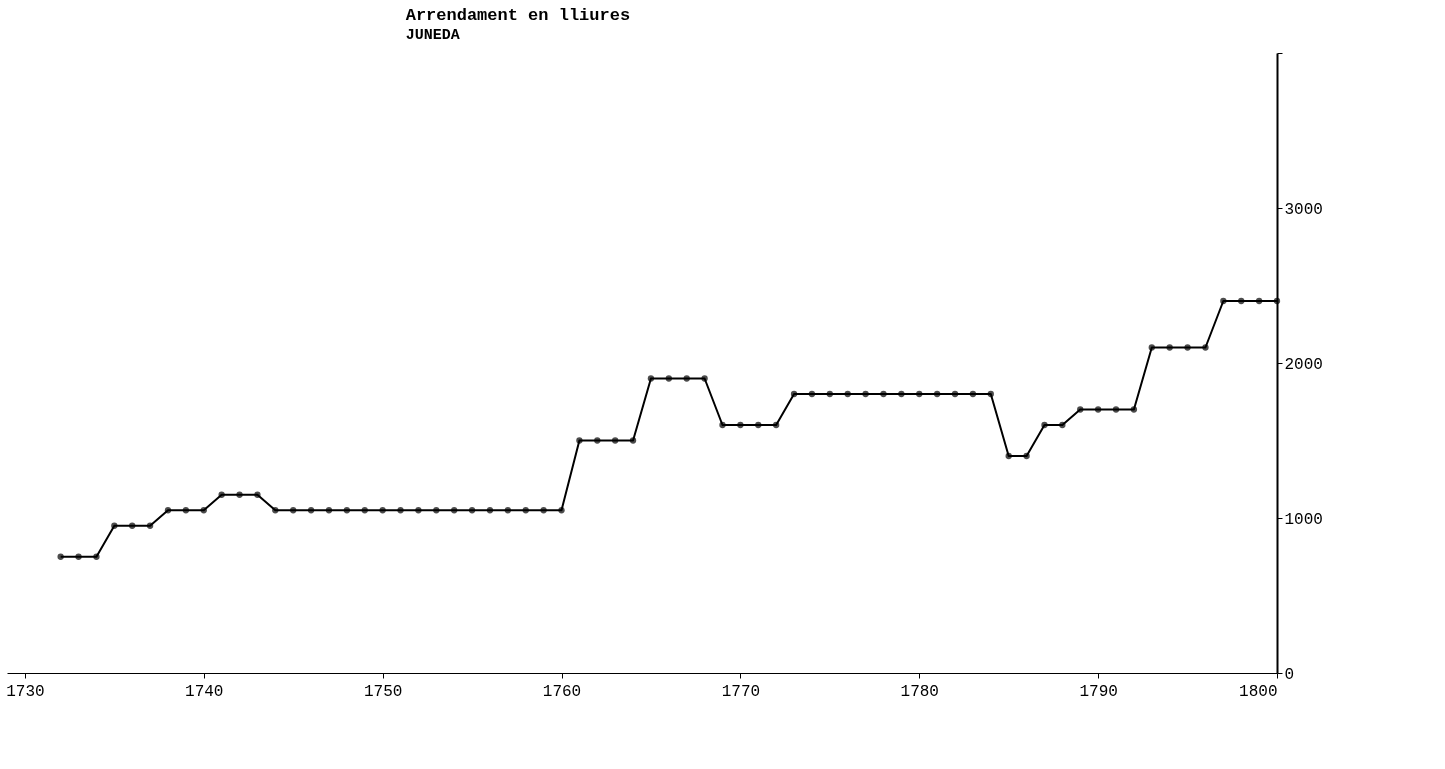 Image resolution: width=1445 pixels, height=769 pixels. What do you see at coordinates (919, 691) in the screenshot?
I see `x-tick-label: 1780` at bounding box center [919, 691].